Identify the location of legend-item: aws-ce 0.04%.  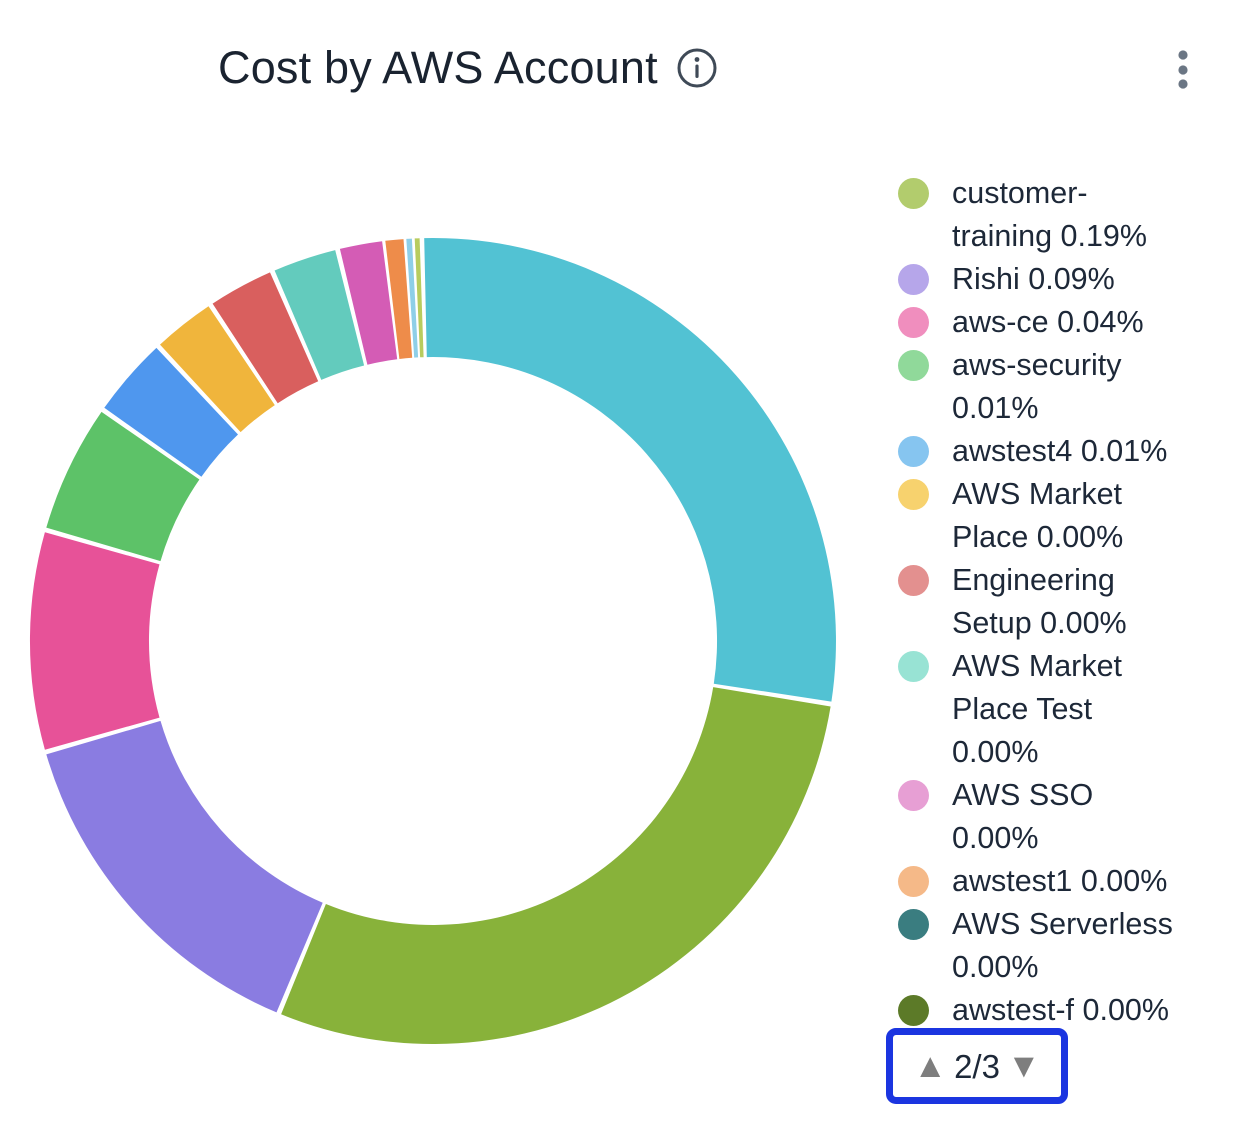
(1056, 322).